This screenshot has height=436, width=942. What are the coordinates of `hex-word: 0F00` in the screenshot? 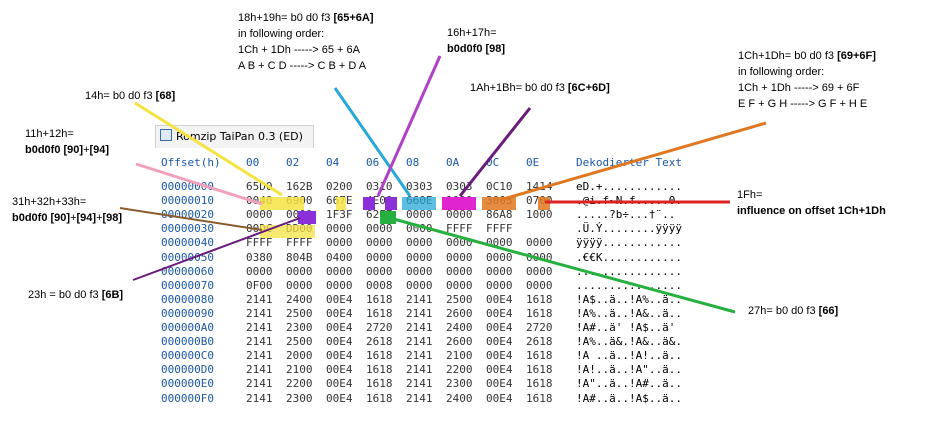 It's located at (259, 285).